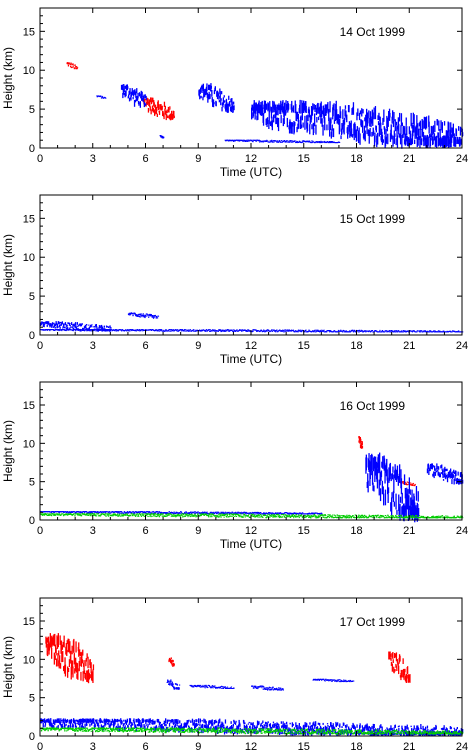 This screenshot has width=475, height=754. What do you see at coordinates (373, 32) in the screenshot?
I see `panel-date-label: 14 Oct 1999` at bounding box center [373, 32].